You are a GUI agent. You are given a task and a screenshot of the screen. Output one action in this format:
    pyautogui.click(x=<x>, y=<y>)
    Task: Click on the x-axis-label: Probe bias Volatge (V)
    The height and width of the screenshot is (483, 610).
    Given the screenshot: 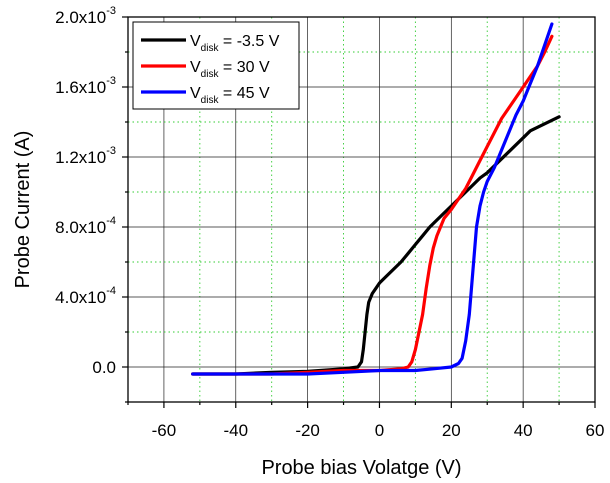 What is the action you would take?
    pyautogui.click(x=361, y=468)
    